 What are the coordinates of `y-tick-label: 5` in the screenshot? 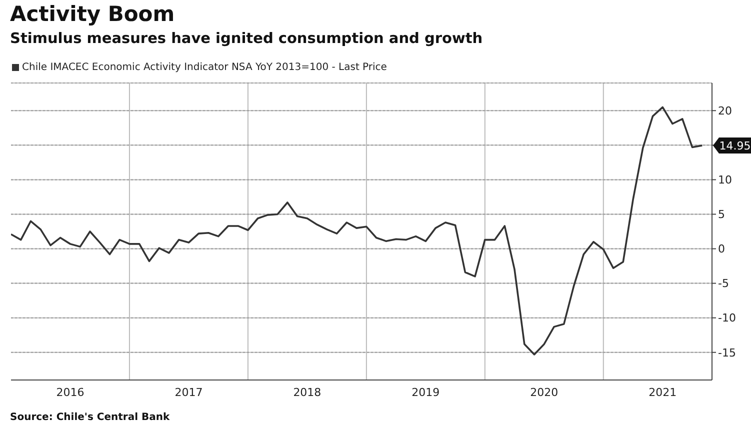 It's located at (721, 215).